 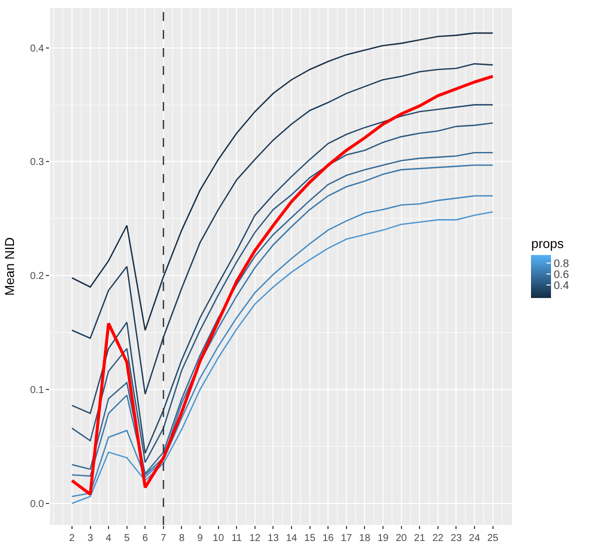 I want to click on y-axis-title: Mean NID, so click(x=9, y=266).